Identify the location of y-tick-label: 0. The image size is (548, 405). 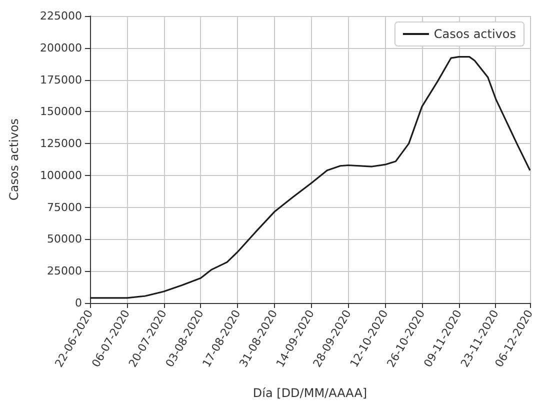
(78, 303).